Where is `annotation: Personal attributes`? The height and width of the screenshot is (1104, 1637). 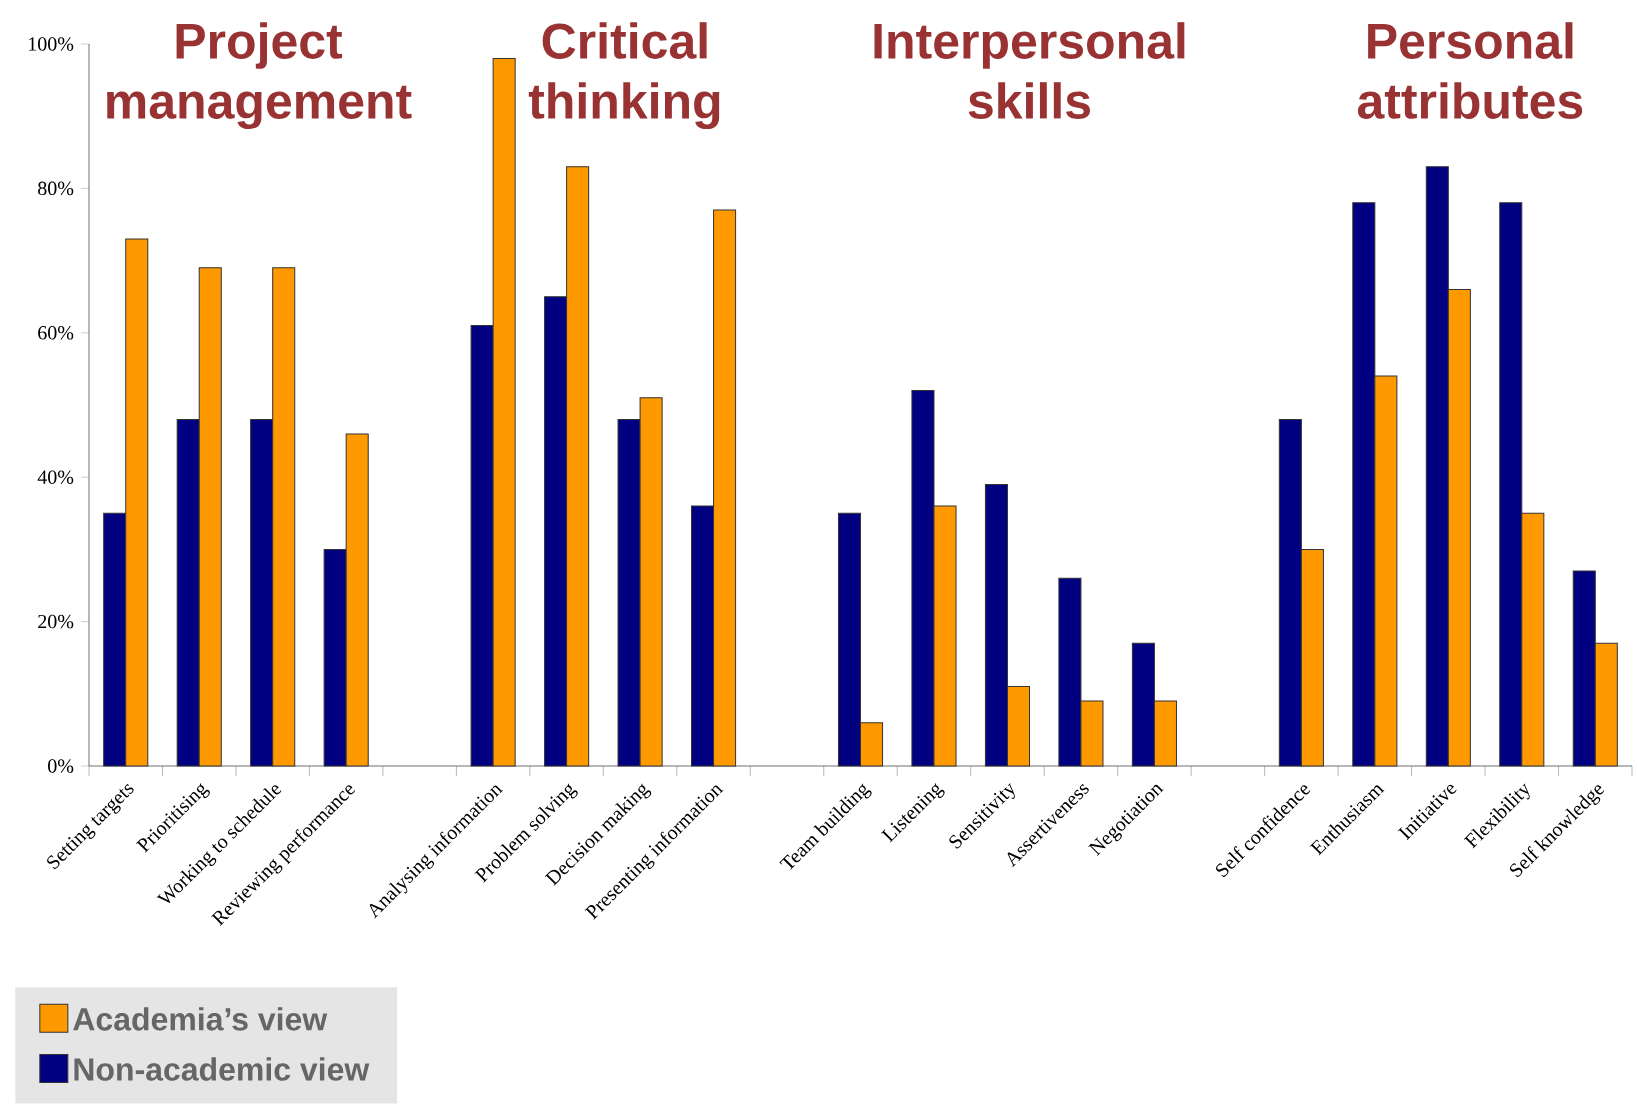 annotation: Personal attributes is located at coordinates (1470, 70).